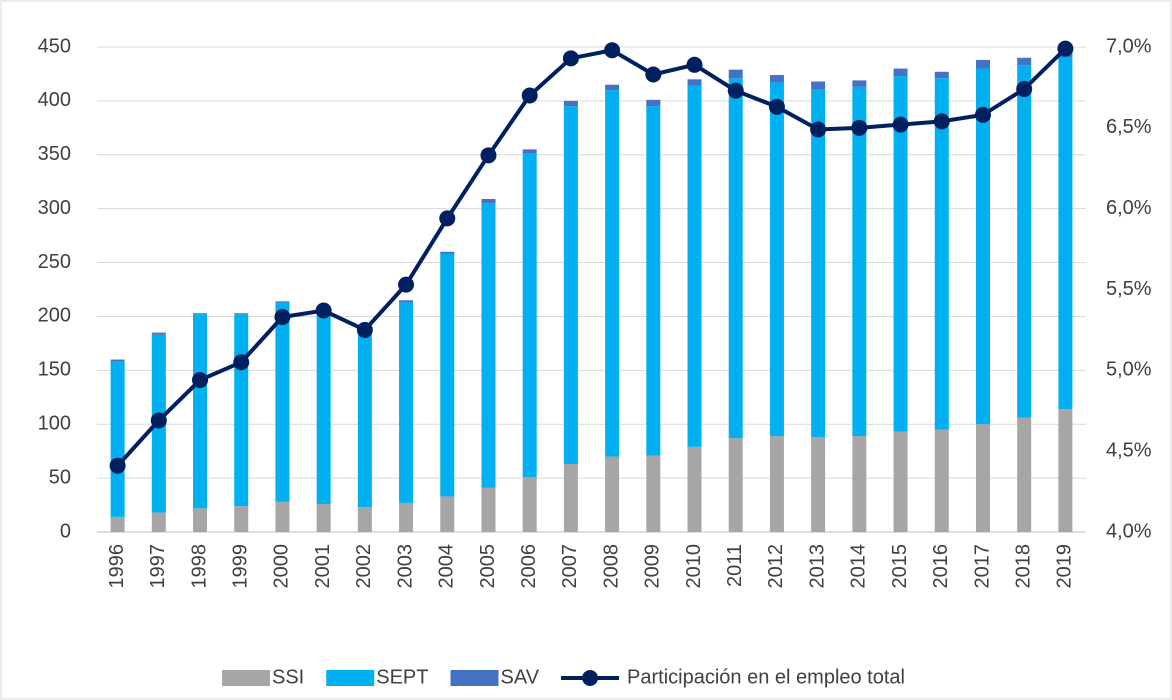 The height and width of the screenshot is (700, 1172). What do you see at coordinates (529, 566) in the screenshot?
I see `x-tick-label: 2006` at bounding box center [529, 566].